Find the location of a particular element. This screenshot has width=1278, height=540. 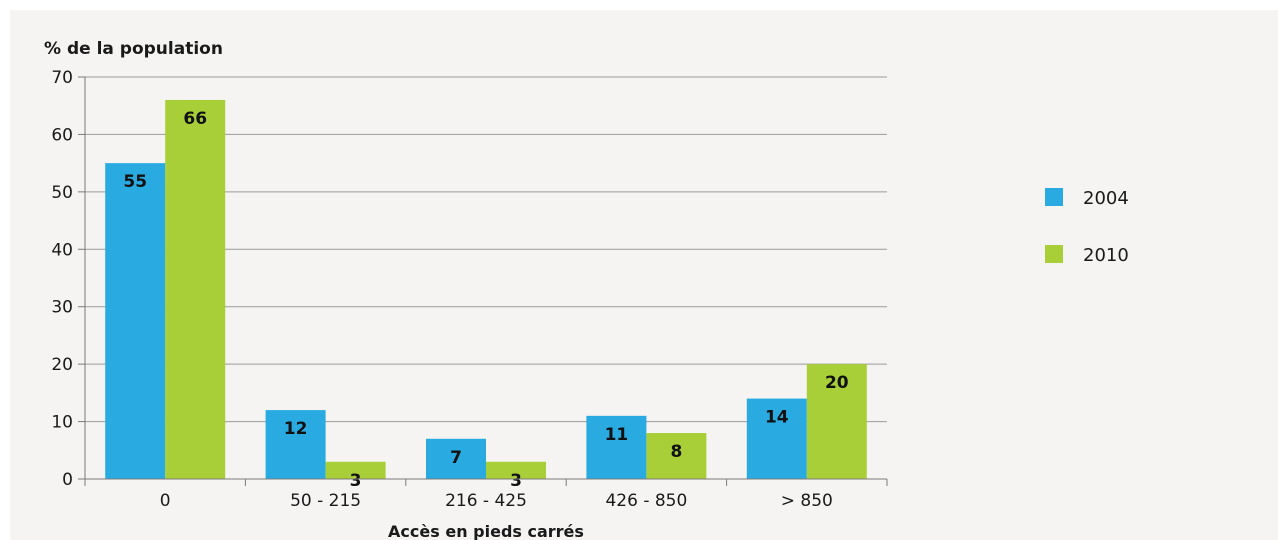

data-label: 8 is located at coordinates (676, 452).